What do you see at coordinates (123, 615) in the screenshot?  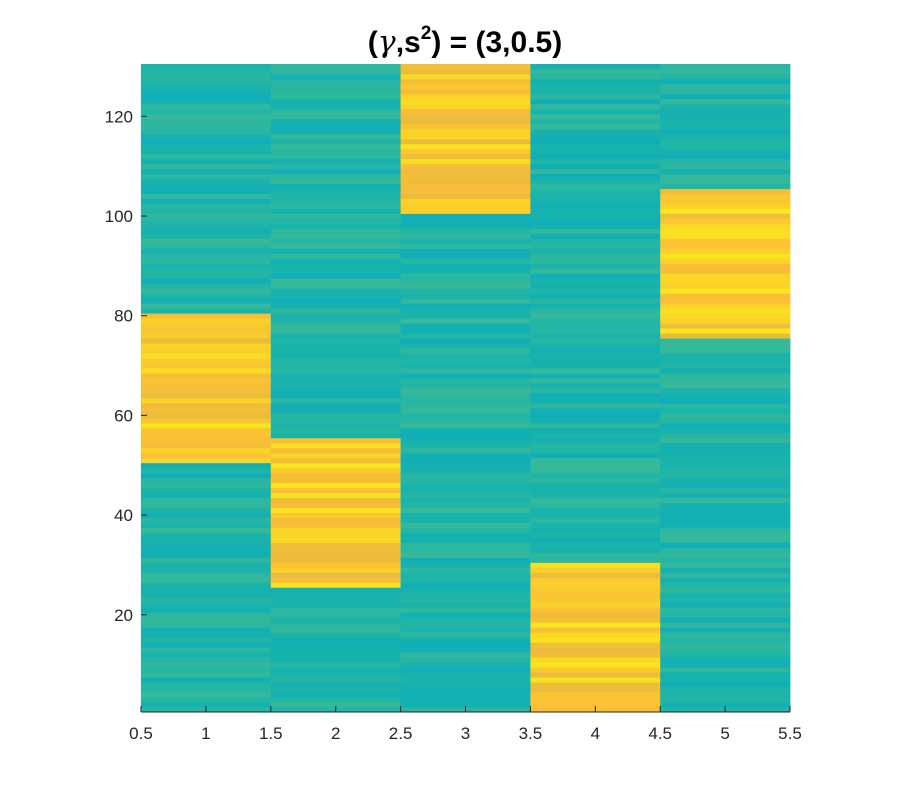 I see `y-tick-label: 20` at bounding box center [123, 615].